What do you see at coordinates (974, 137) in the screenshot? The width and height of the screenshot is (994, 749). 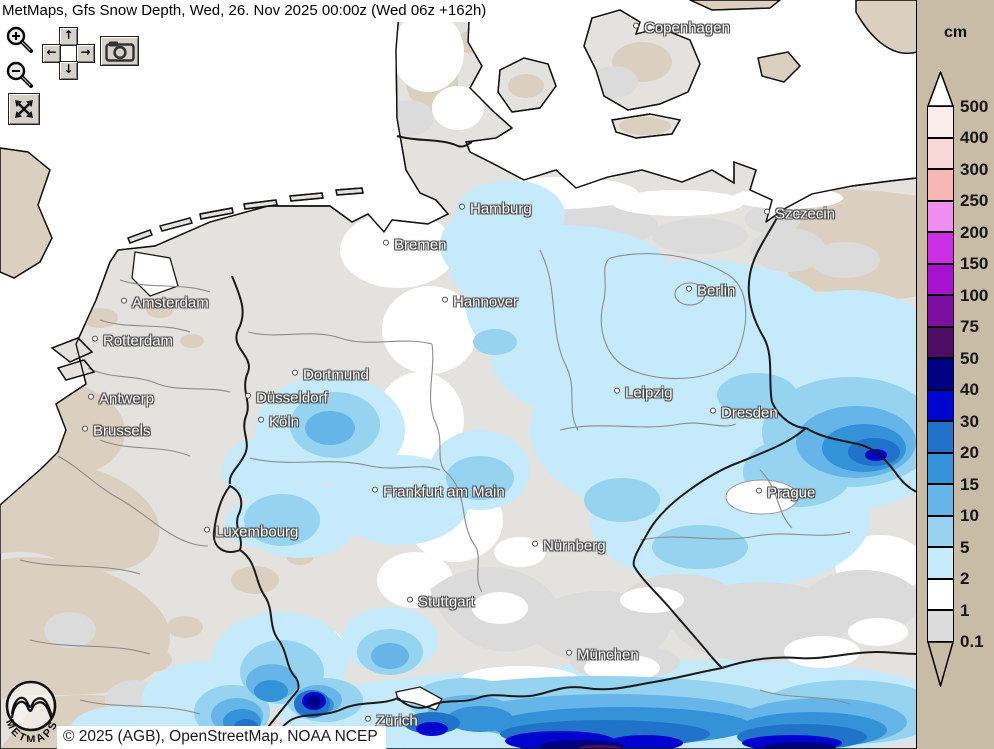 I see `legend-tick: 400` at bounding box center [974, 137].